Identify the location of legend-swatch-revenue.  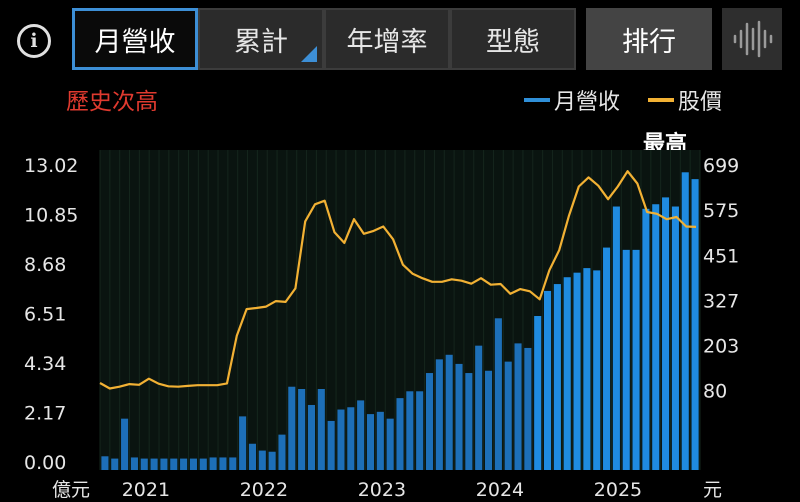
(537, 100).